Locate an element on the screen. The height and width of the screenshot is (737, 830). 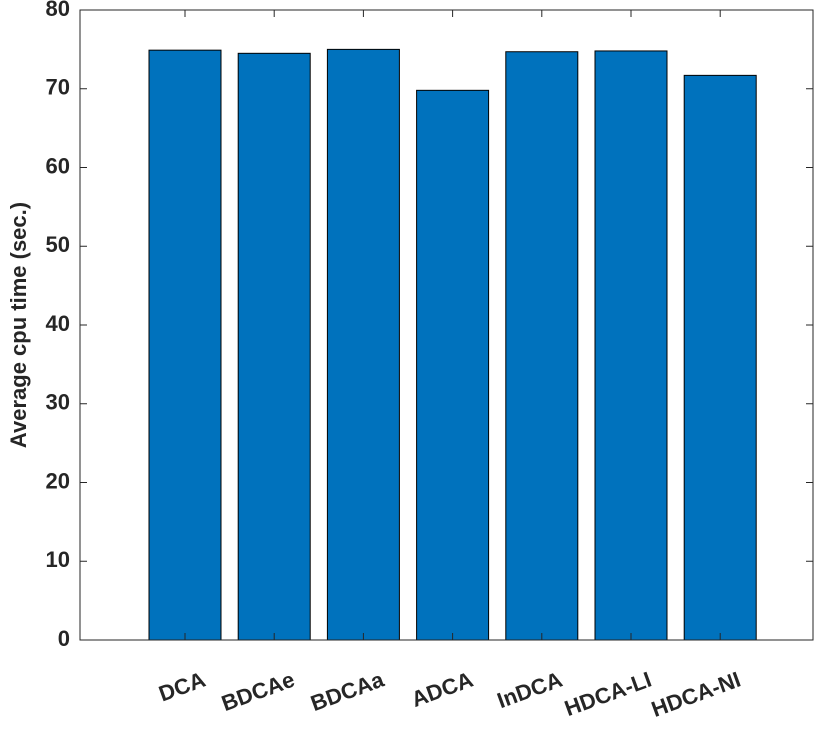
x-tick-label: HDCA-NI is located at coordinates (696, 694).